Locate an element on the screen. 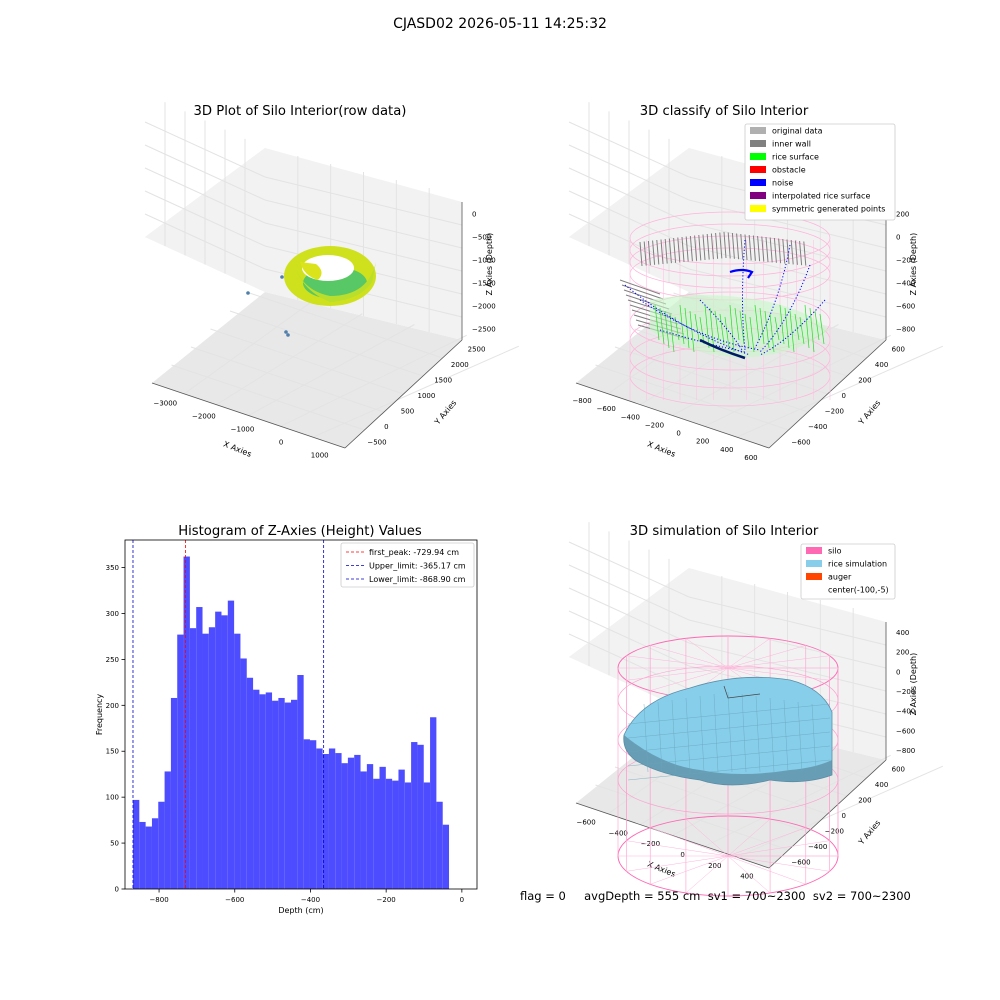 The image size is (1000, 1000). z-tick-label: 0 is located at coordinates (474, 215).